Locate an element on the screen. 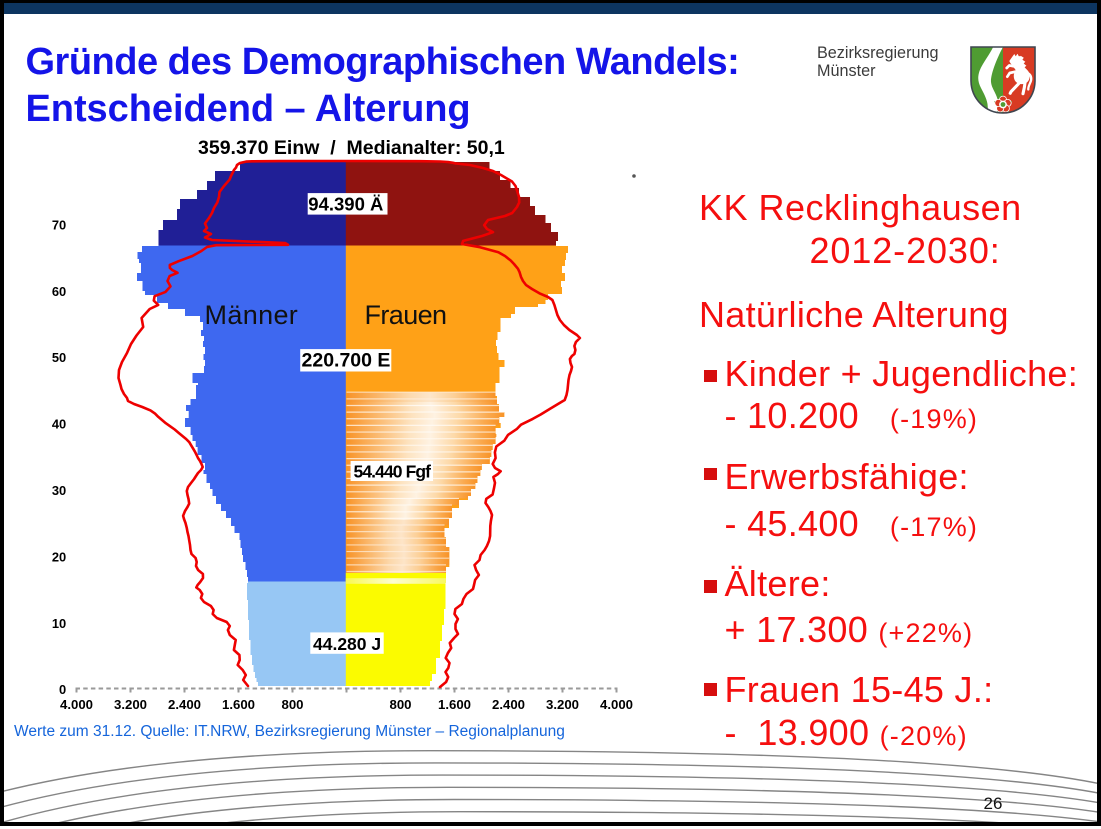 This screenshot has width=1101, height=829. svg-text: 50 is located at coordinates (59, 357).